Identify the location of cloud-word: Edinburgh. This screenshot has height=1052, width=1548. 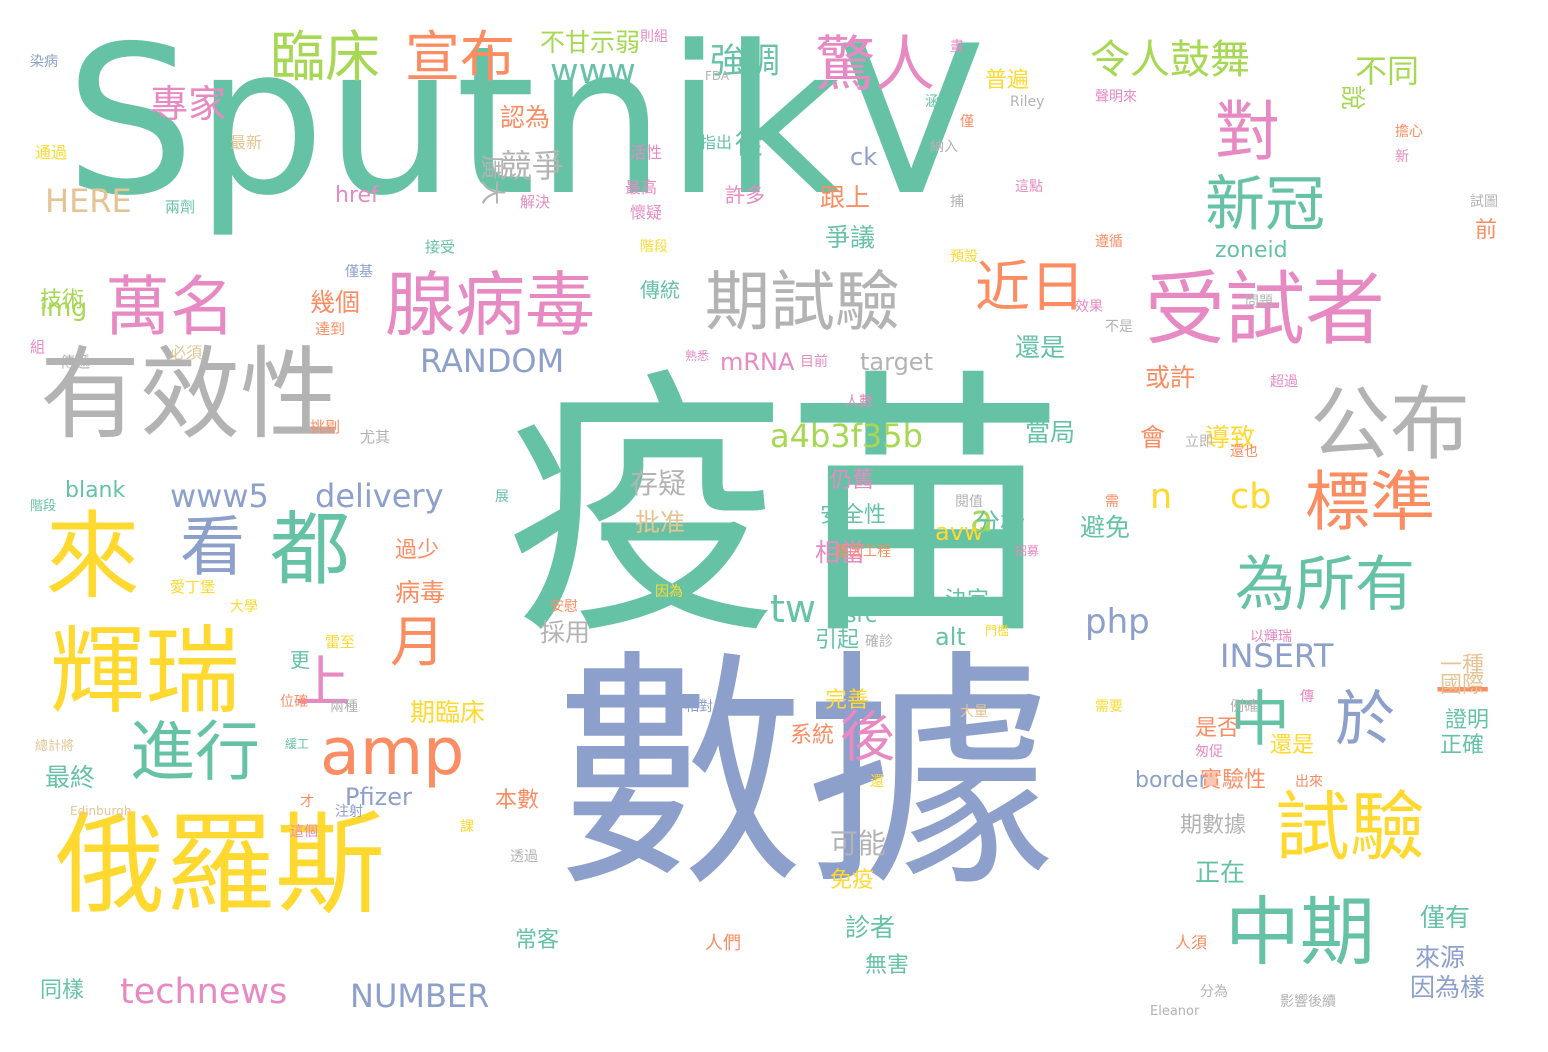
(101, 811).